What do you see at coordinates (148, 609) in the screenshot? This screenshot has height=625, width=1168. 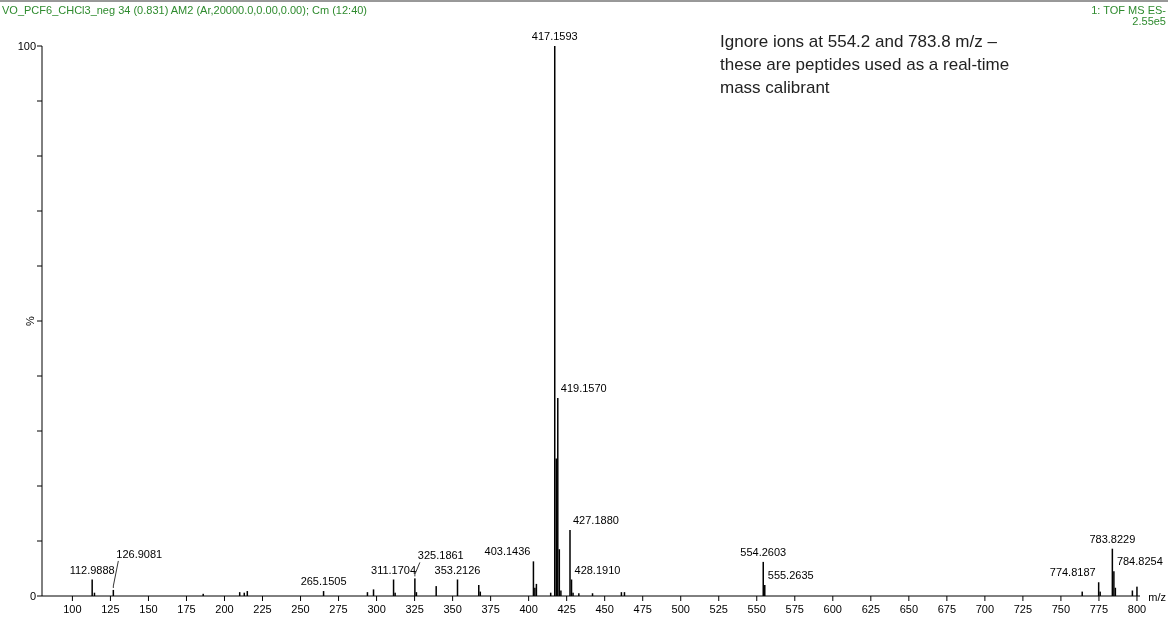 I see `x-tick-label: 150` at bounding box center [148, 609].